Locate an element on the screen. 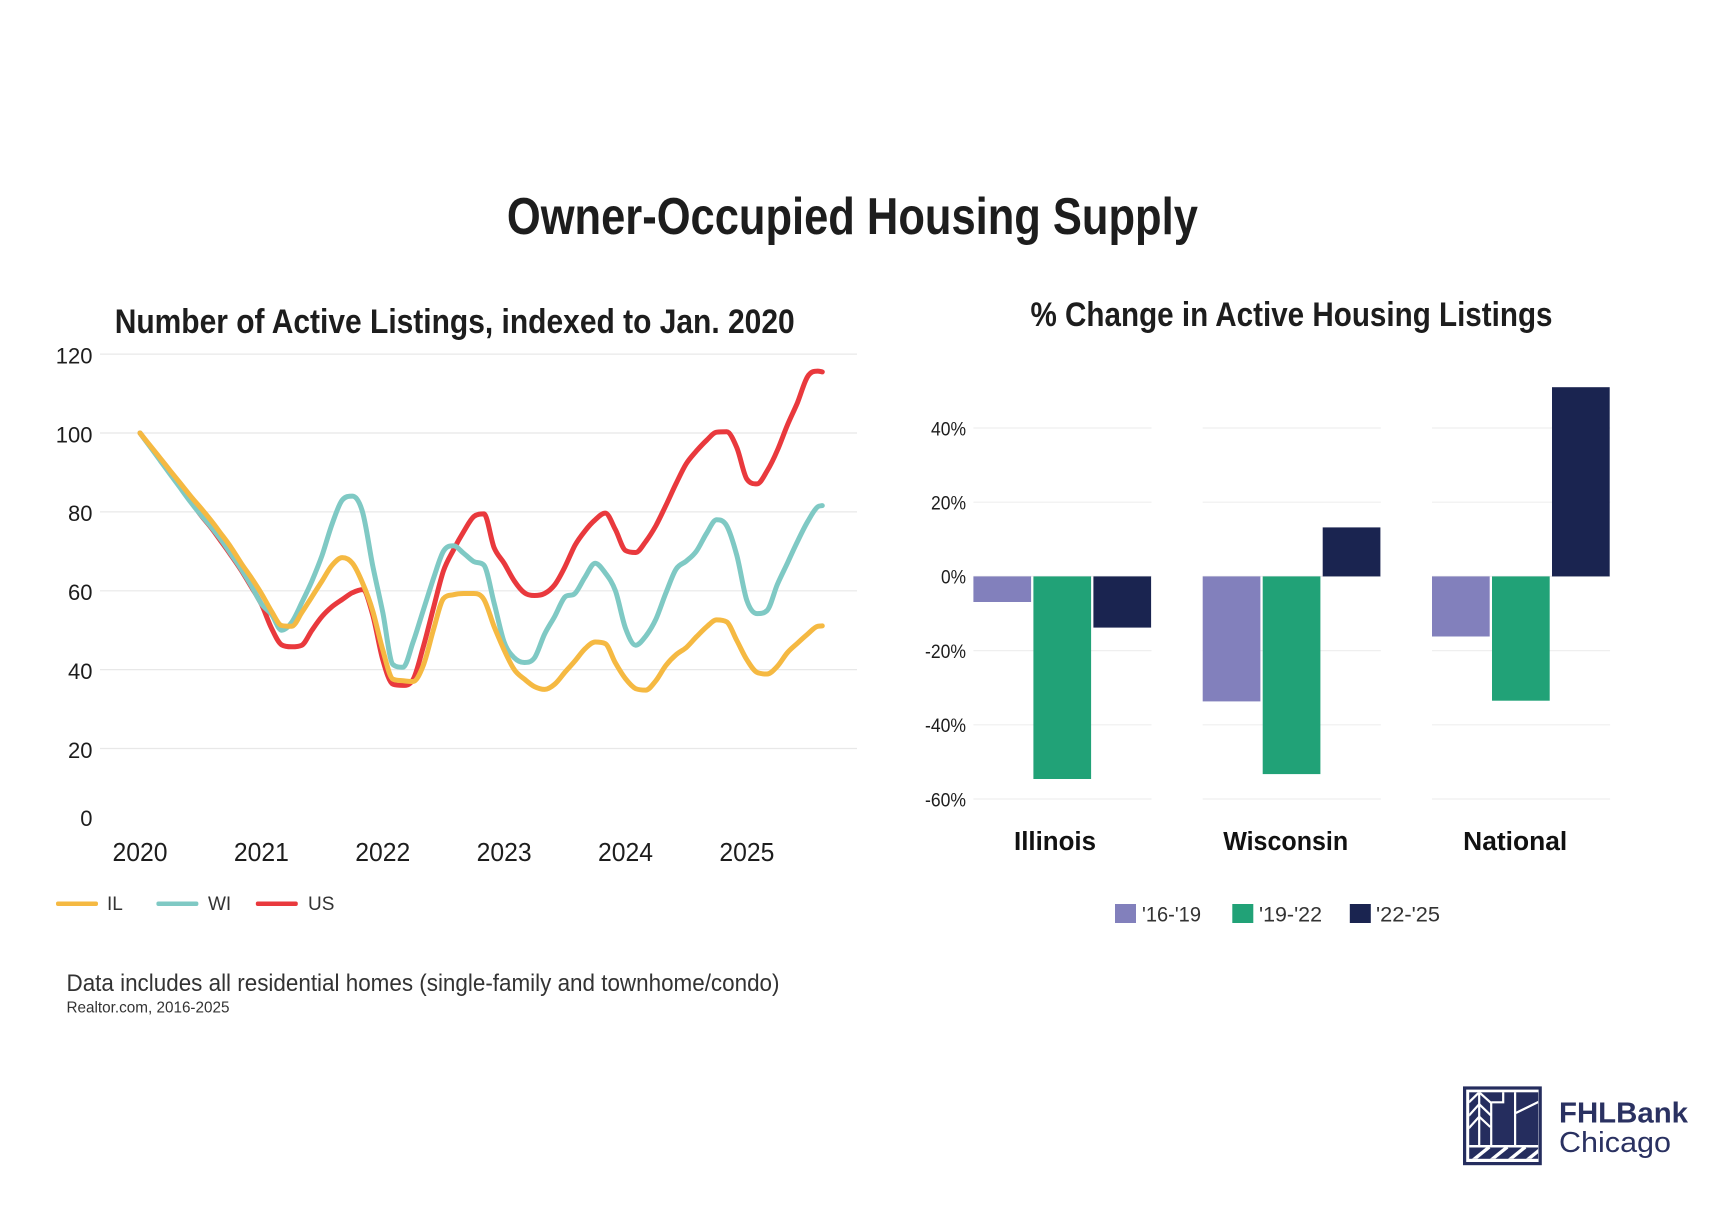 This screenshot has width=1720, height=1205. svg-text: 2023 is located at coordinates (504, 852).